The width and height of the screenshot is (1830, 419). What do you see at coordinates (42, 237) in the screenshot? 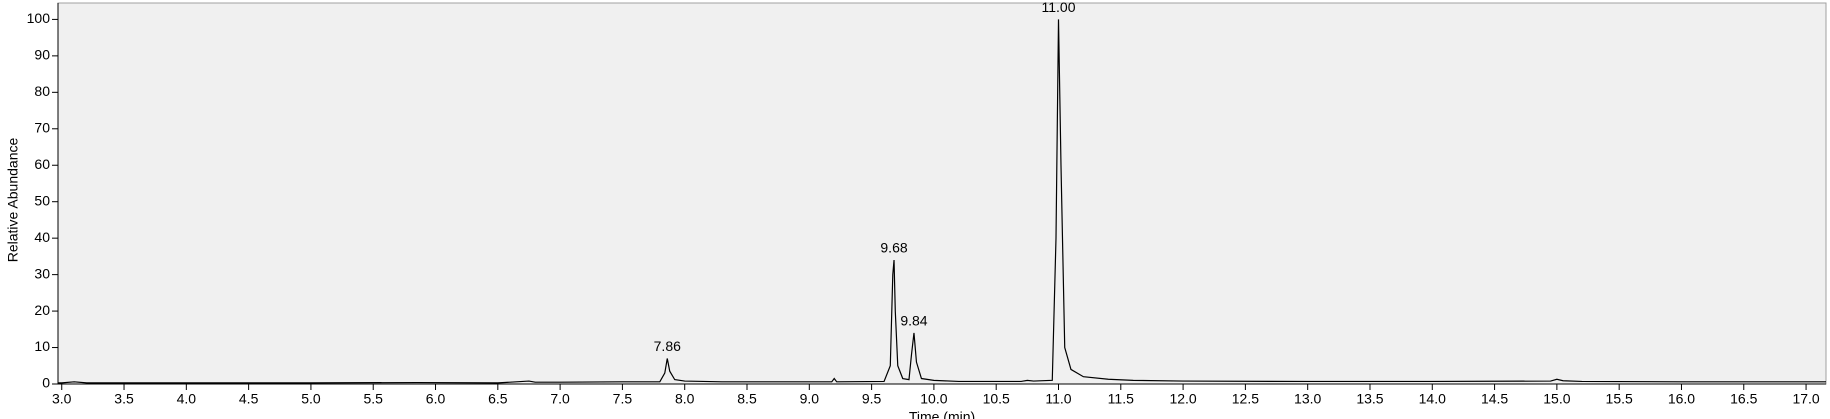
I see `y-tick-label: 40` at bounding box center [42, 237].